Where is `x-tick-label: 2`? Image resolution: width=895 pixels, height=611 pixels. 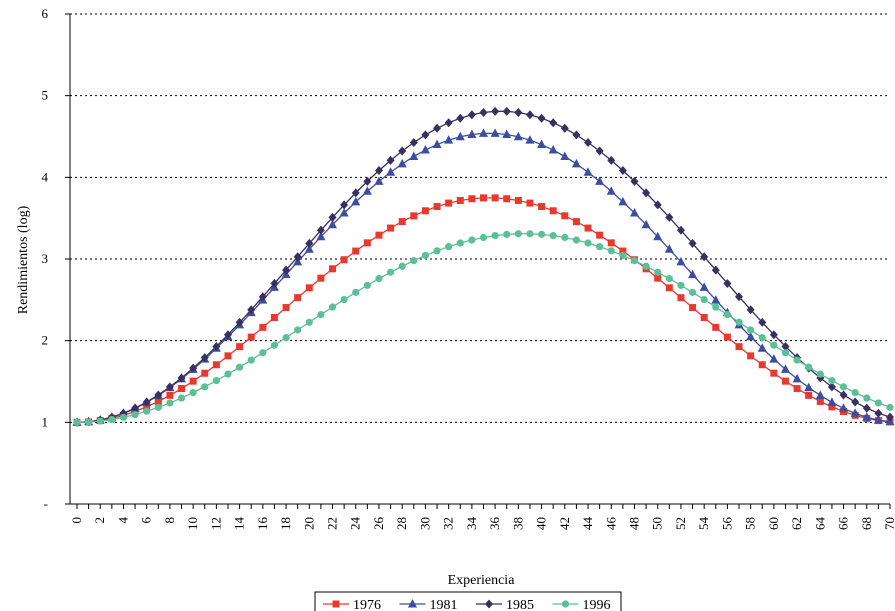 x-tick-label: 2 is located at coordinates (99, 520).